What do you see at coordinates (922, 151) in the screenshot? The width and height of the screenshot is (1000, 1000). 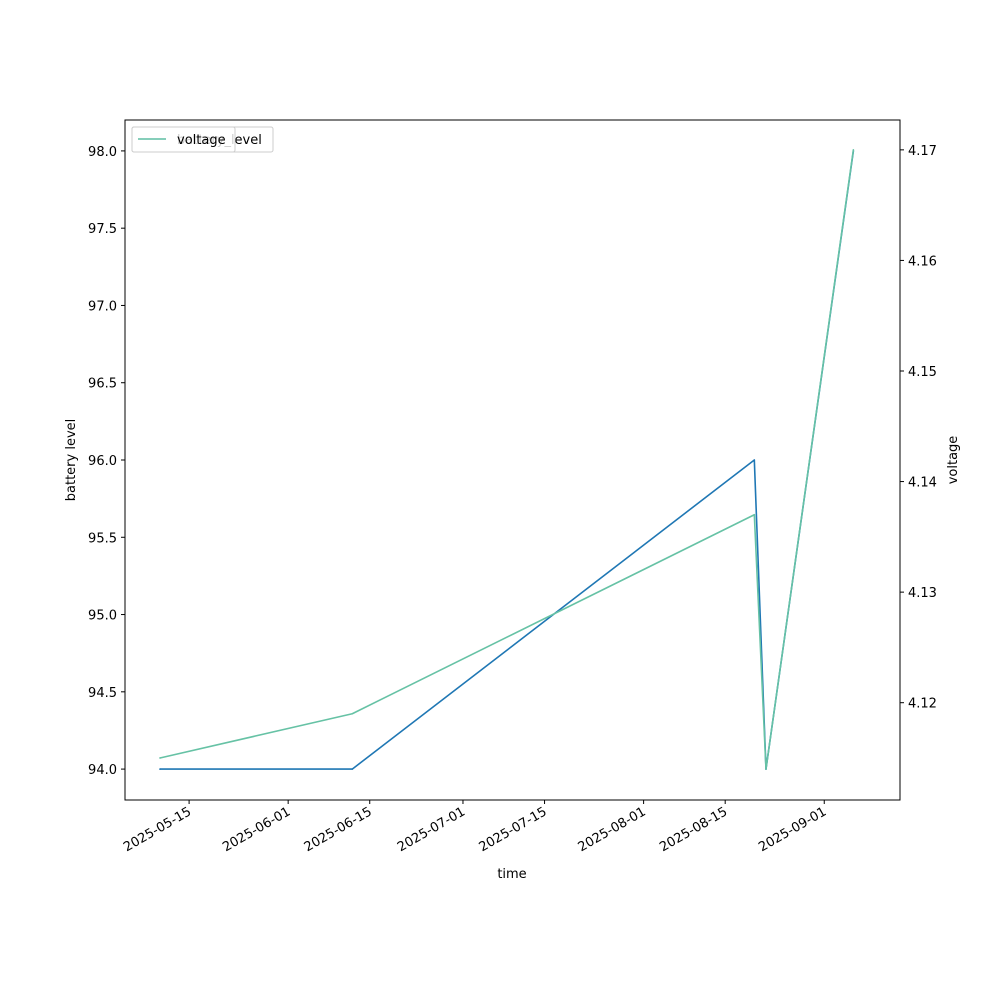 I see `y-right-tick-label: 4.17` at bounding box center [922, 151].